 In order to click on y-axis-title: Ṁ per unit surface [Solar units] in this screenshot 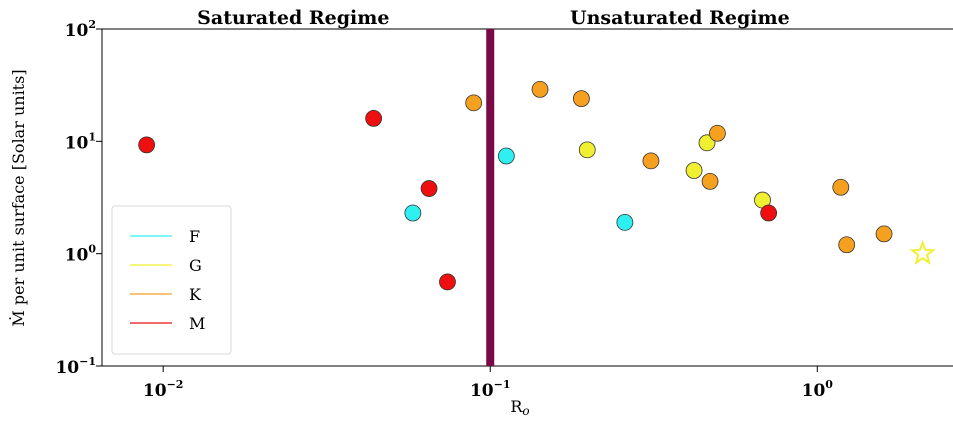, I will do `click(18, 197)`.